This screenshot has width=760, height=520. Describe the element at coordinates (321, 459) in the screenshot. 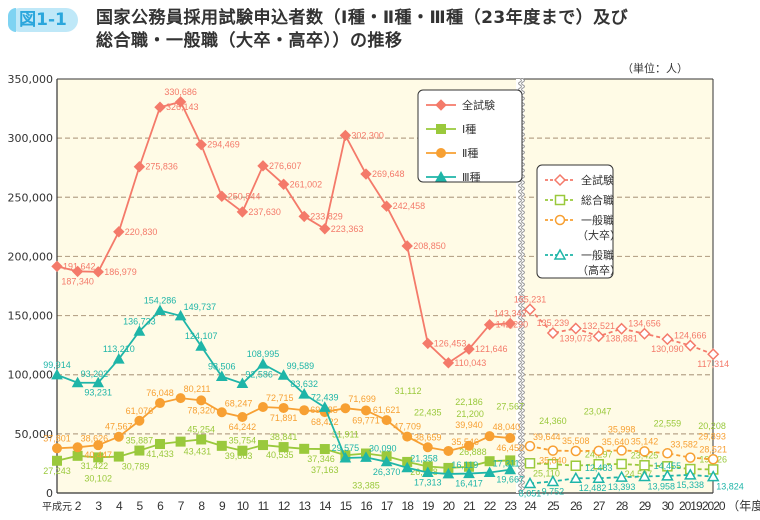

I see `data-label: 37,346` at that location.